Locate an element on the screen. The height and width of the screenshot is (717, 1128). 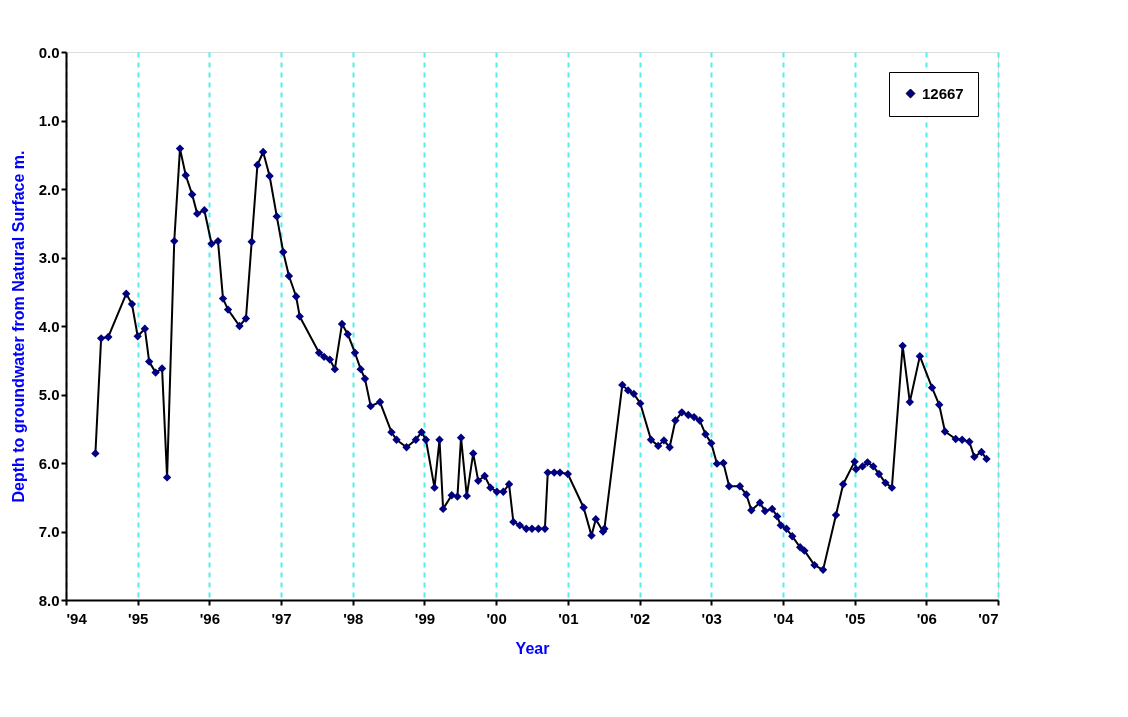
x-tick-label: '00 is located at coordinates (496, 618).